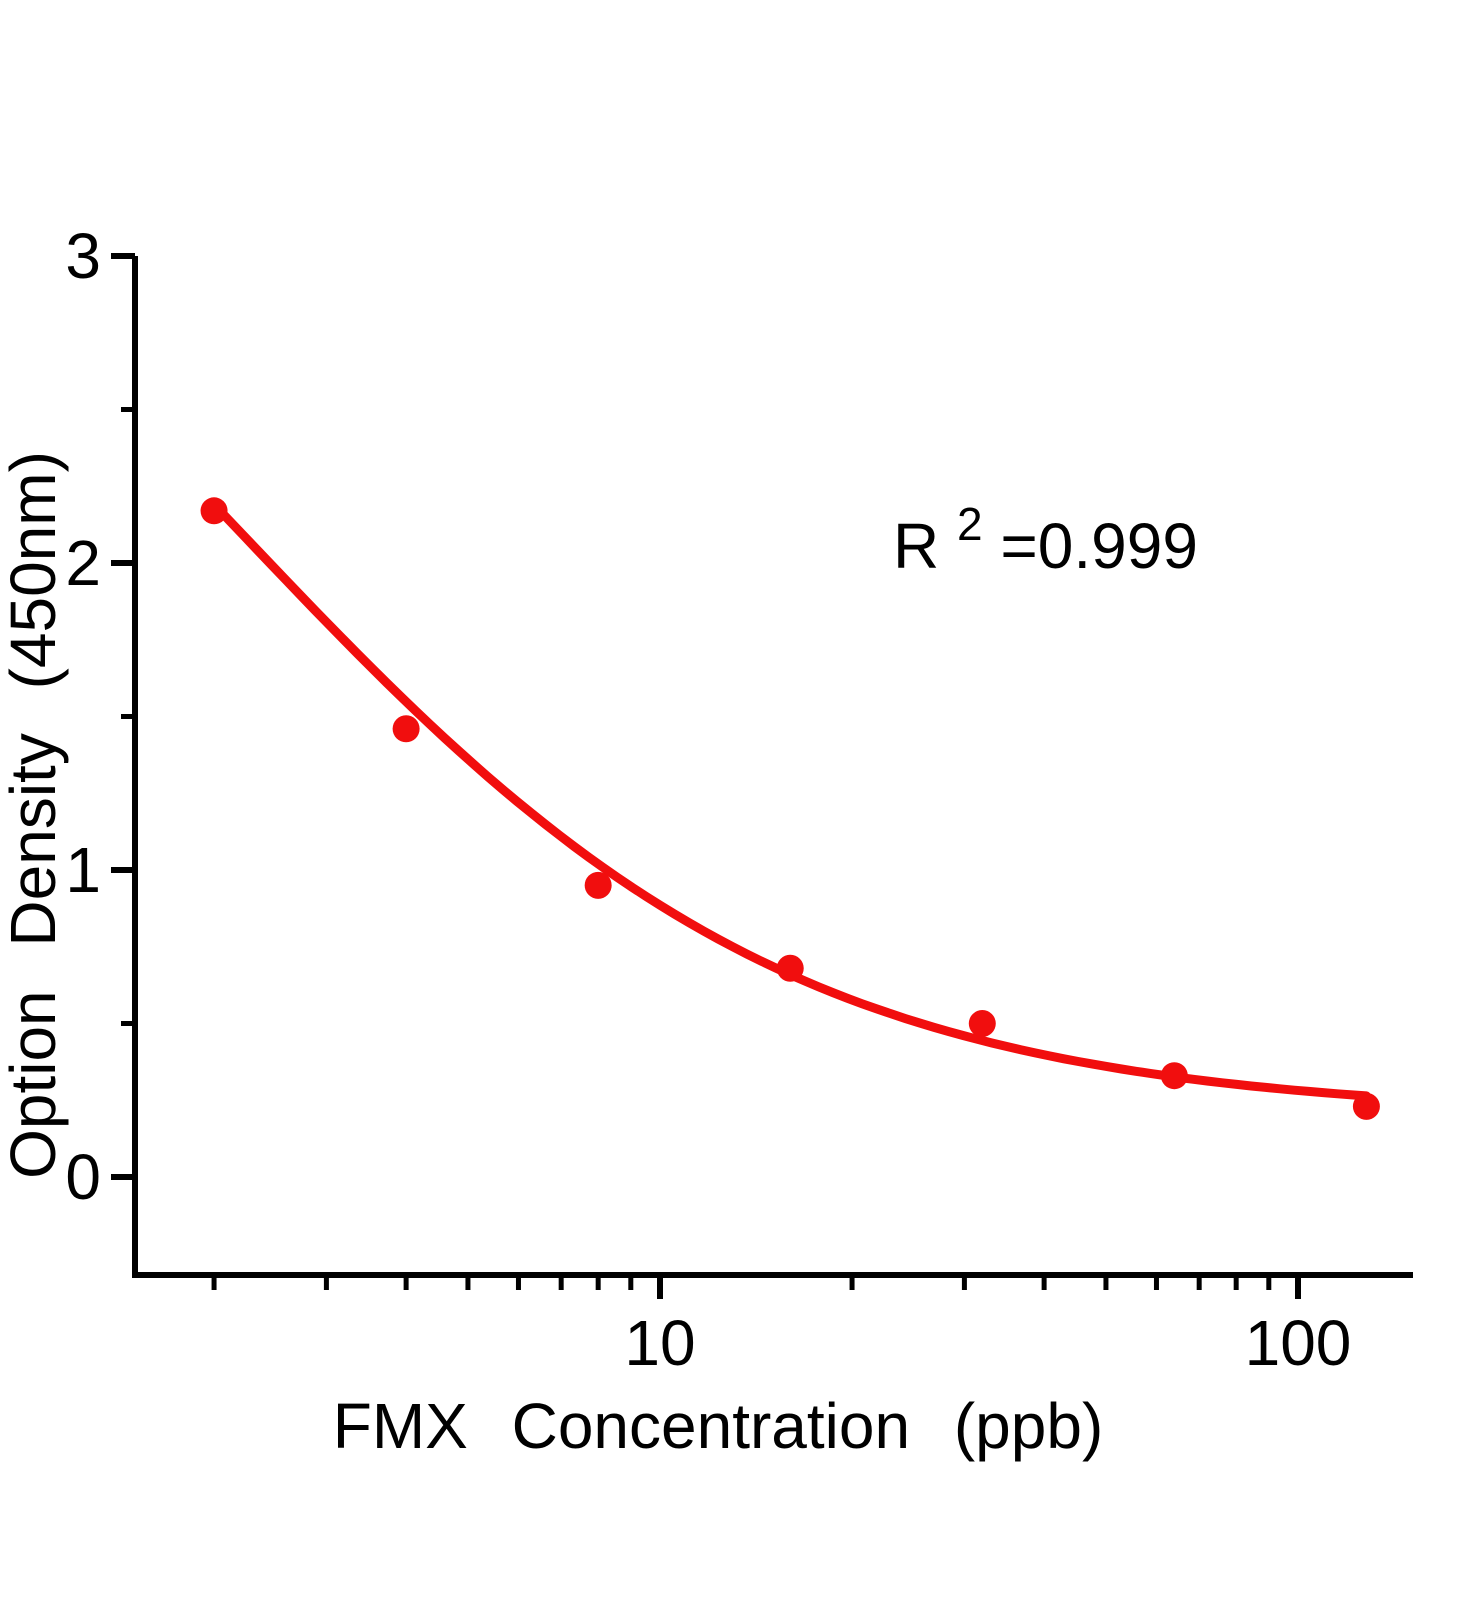 The width and height of the screenshot is (1472, 1600). Describe the element at coordinates (83, 1177) in the screenshot. I see `y-tick-label: 0` at that location.